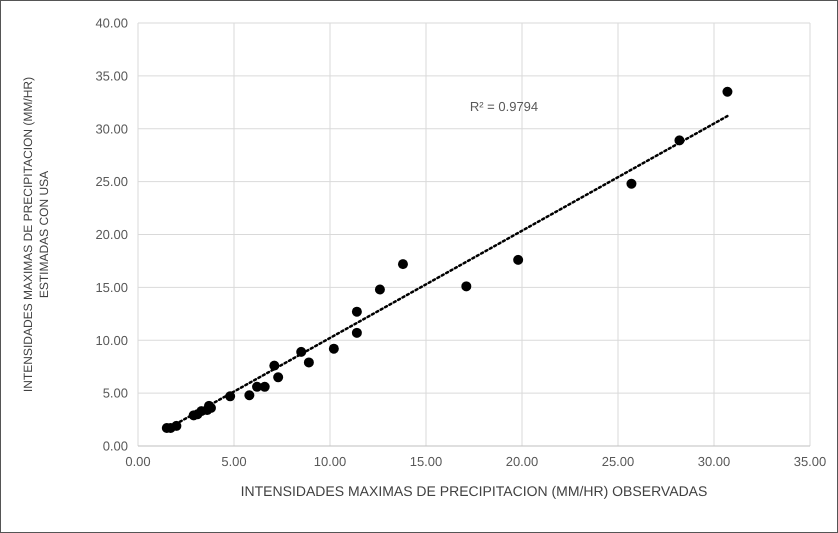  What do you see at coordinates (111, 234) in the screenshot?
I see `y-tick-label: 20.00` at bounding box center [111, 234].